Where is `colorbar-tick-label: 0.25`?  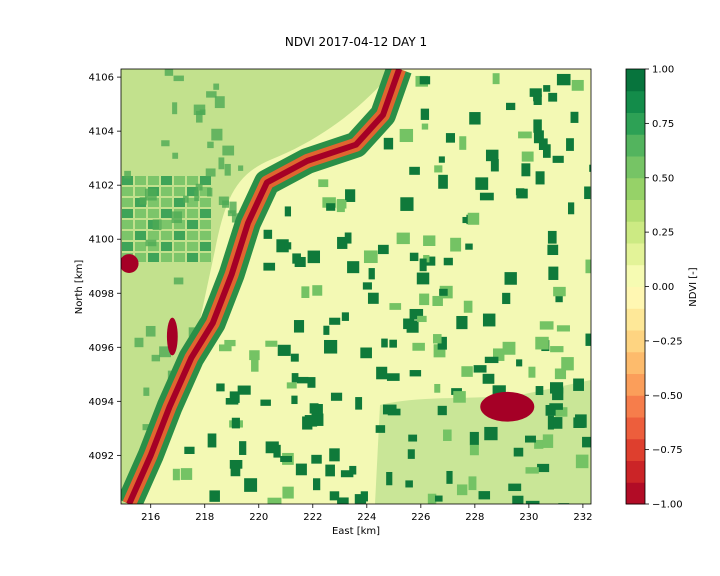
colorbar-tick-label: 0.25 is located at coordinates (663, 233).